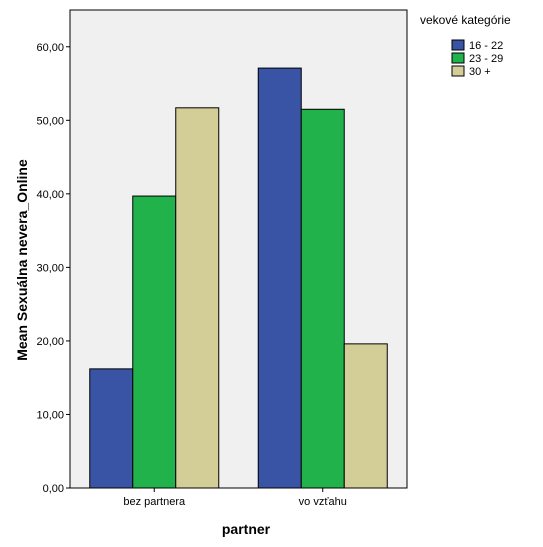 The width and height of the screenshot is (543, 547). Describe the element at coordinates (235, 498) in the screenshot. I see `x-axis: bez partnera vo vzťahu` at that location.